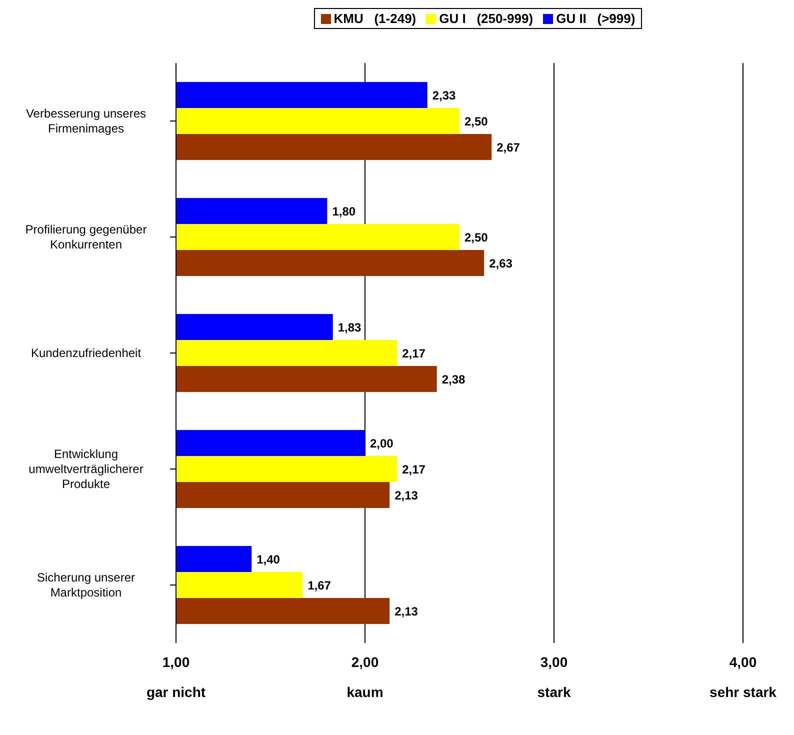 The width and height of the screenshot is (794, 735). I want to click on x-tick-label: 3,00 stark, so click(554, 677).